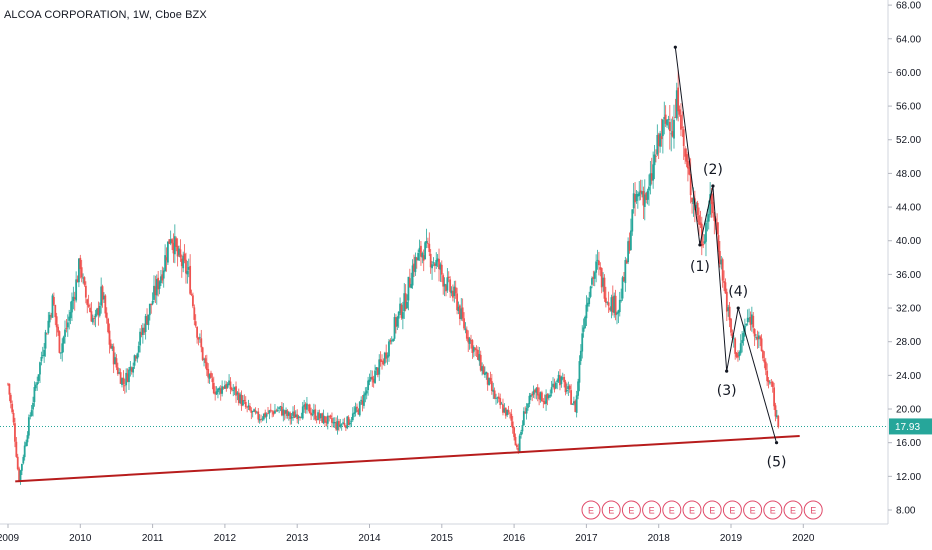 The width and height of the screenshot is (932, 550). I want to click on wave-label: (1), so click(700, 267).